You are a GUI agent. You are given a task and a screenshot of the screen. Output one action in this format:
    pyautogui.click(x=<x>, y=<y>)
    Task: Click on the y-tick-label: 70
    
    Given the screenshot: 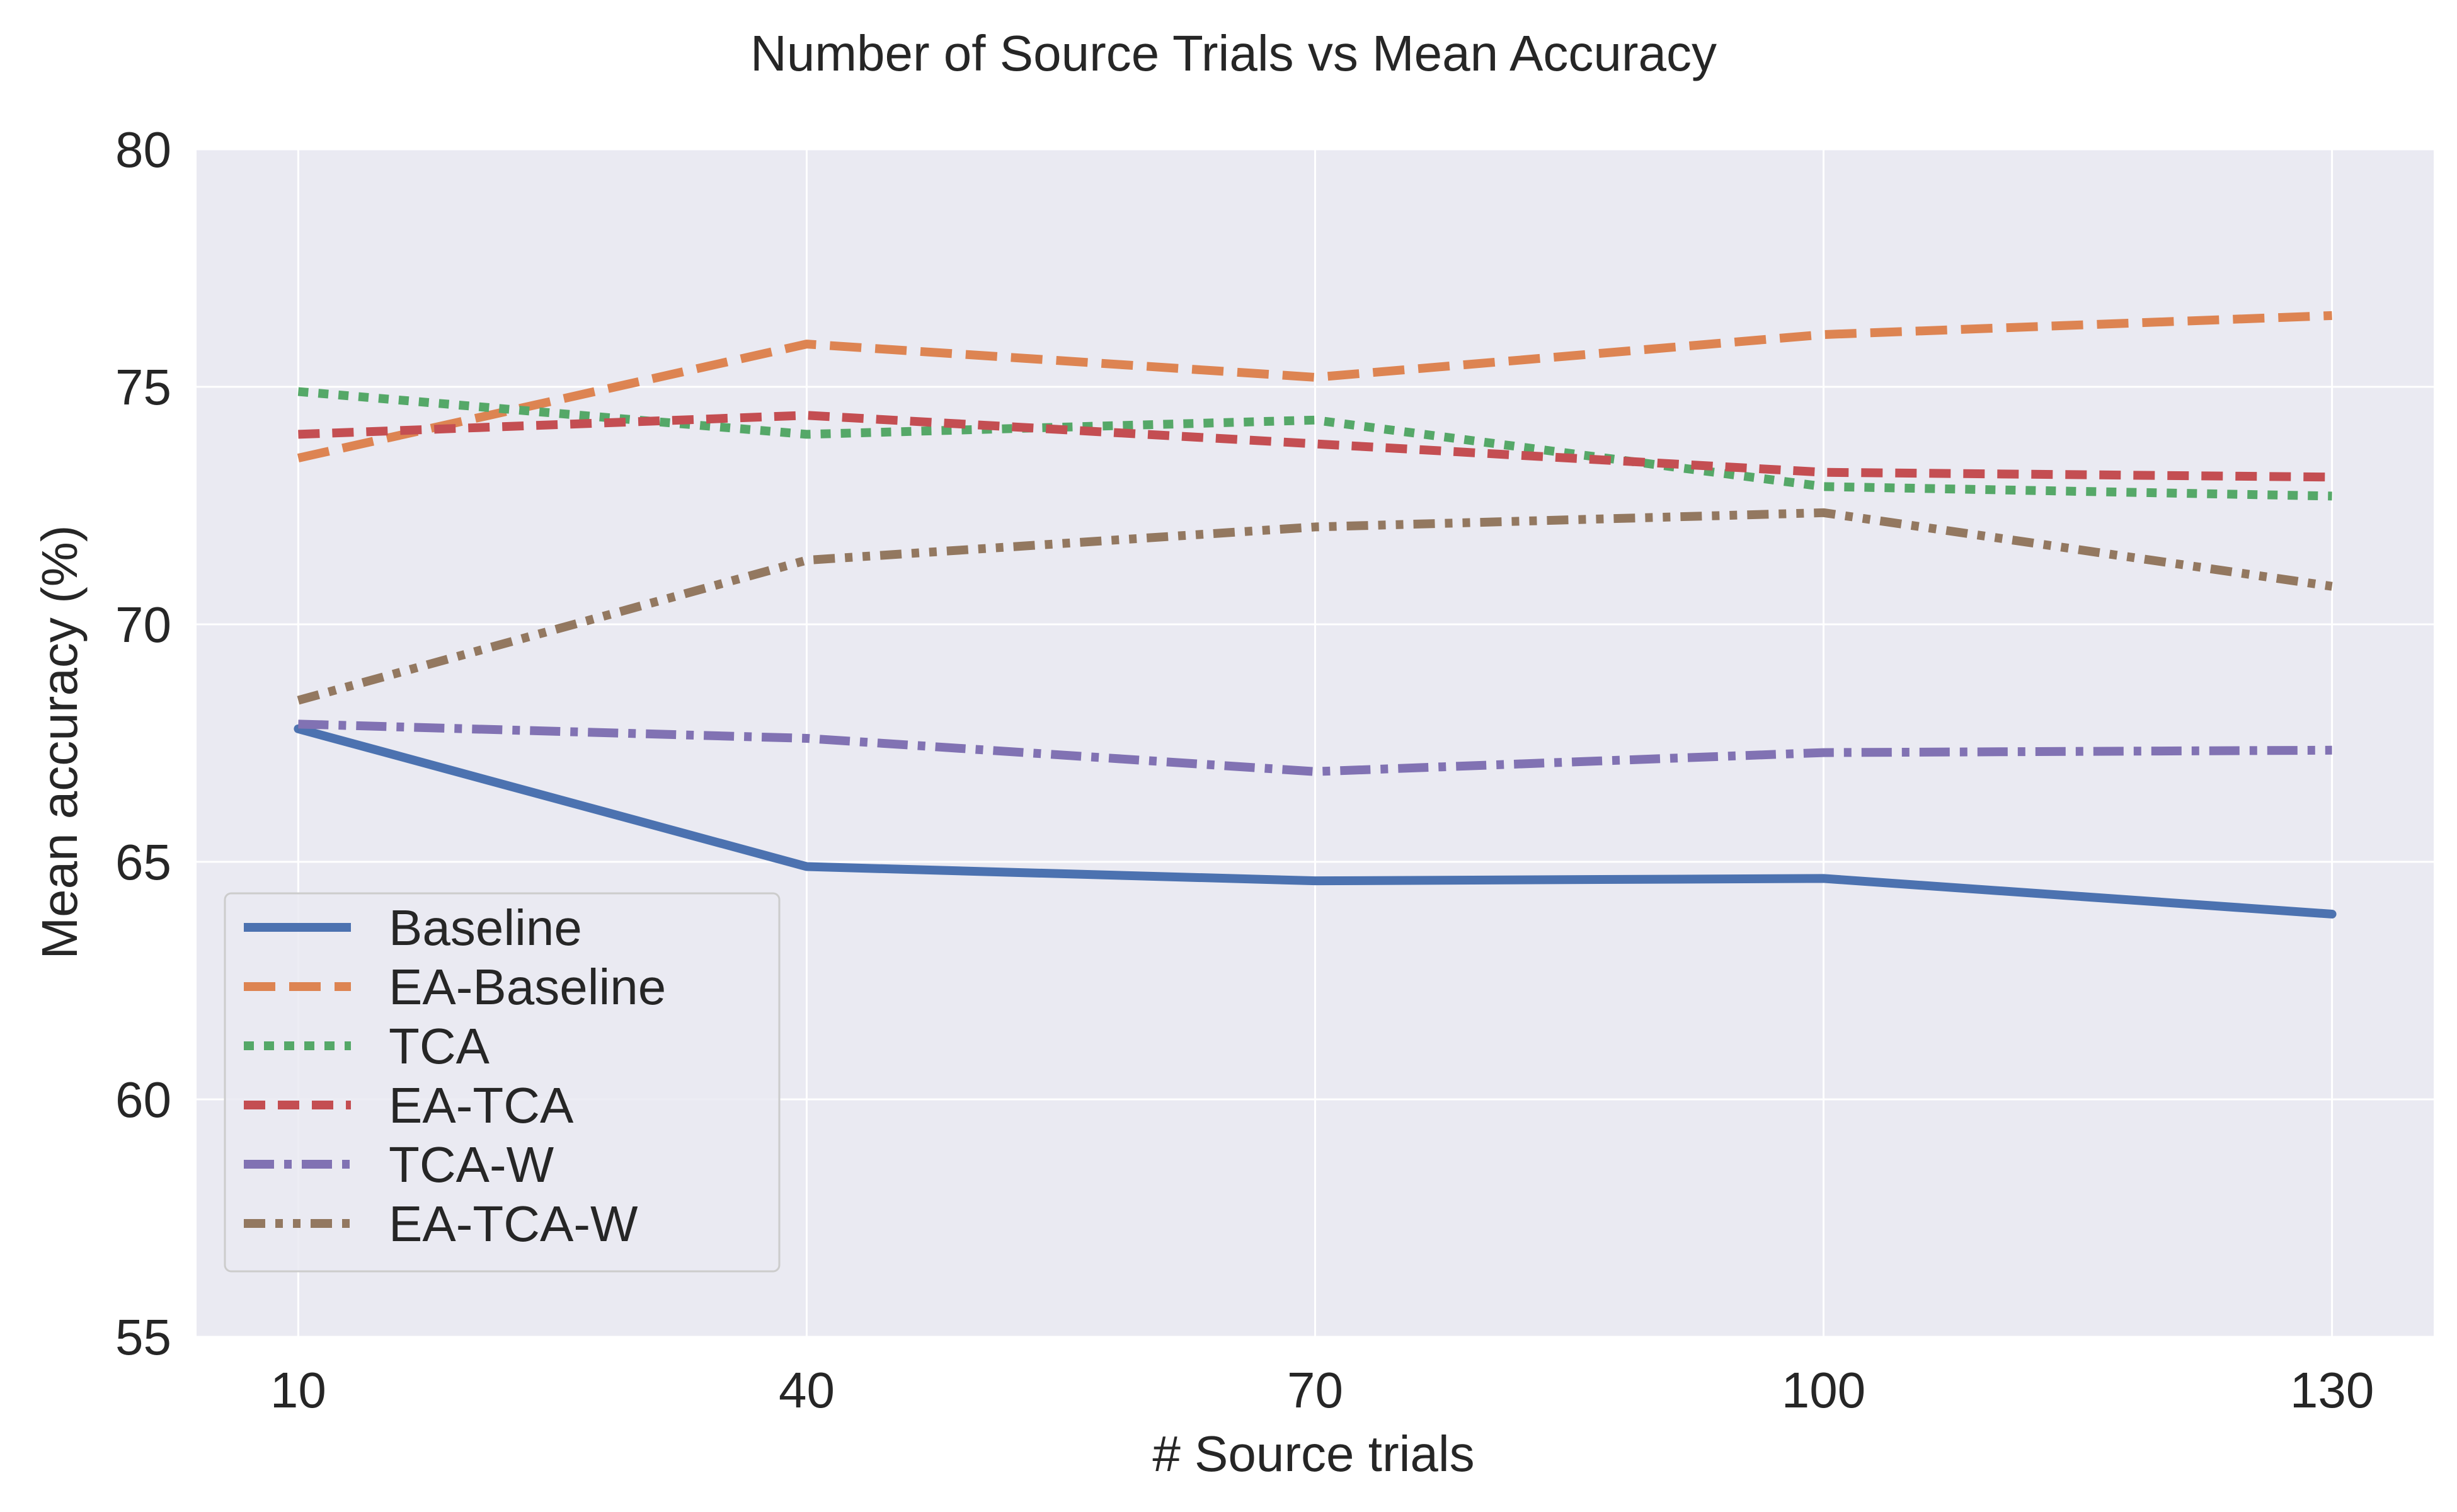 What is the action you would take?
    pyautogui.click(x=143, y=625)
    